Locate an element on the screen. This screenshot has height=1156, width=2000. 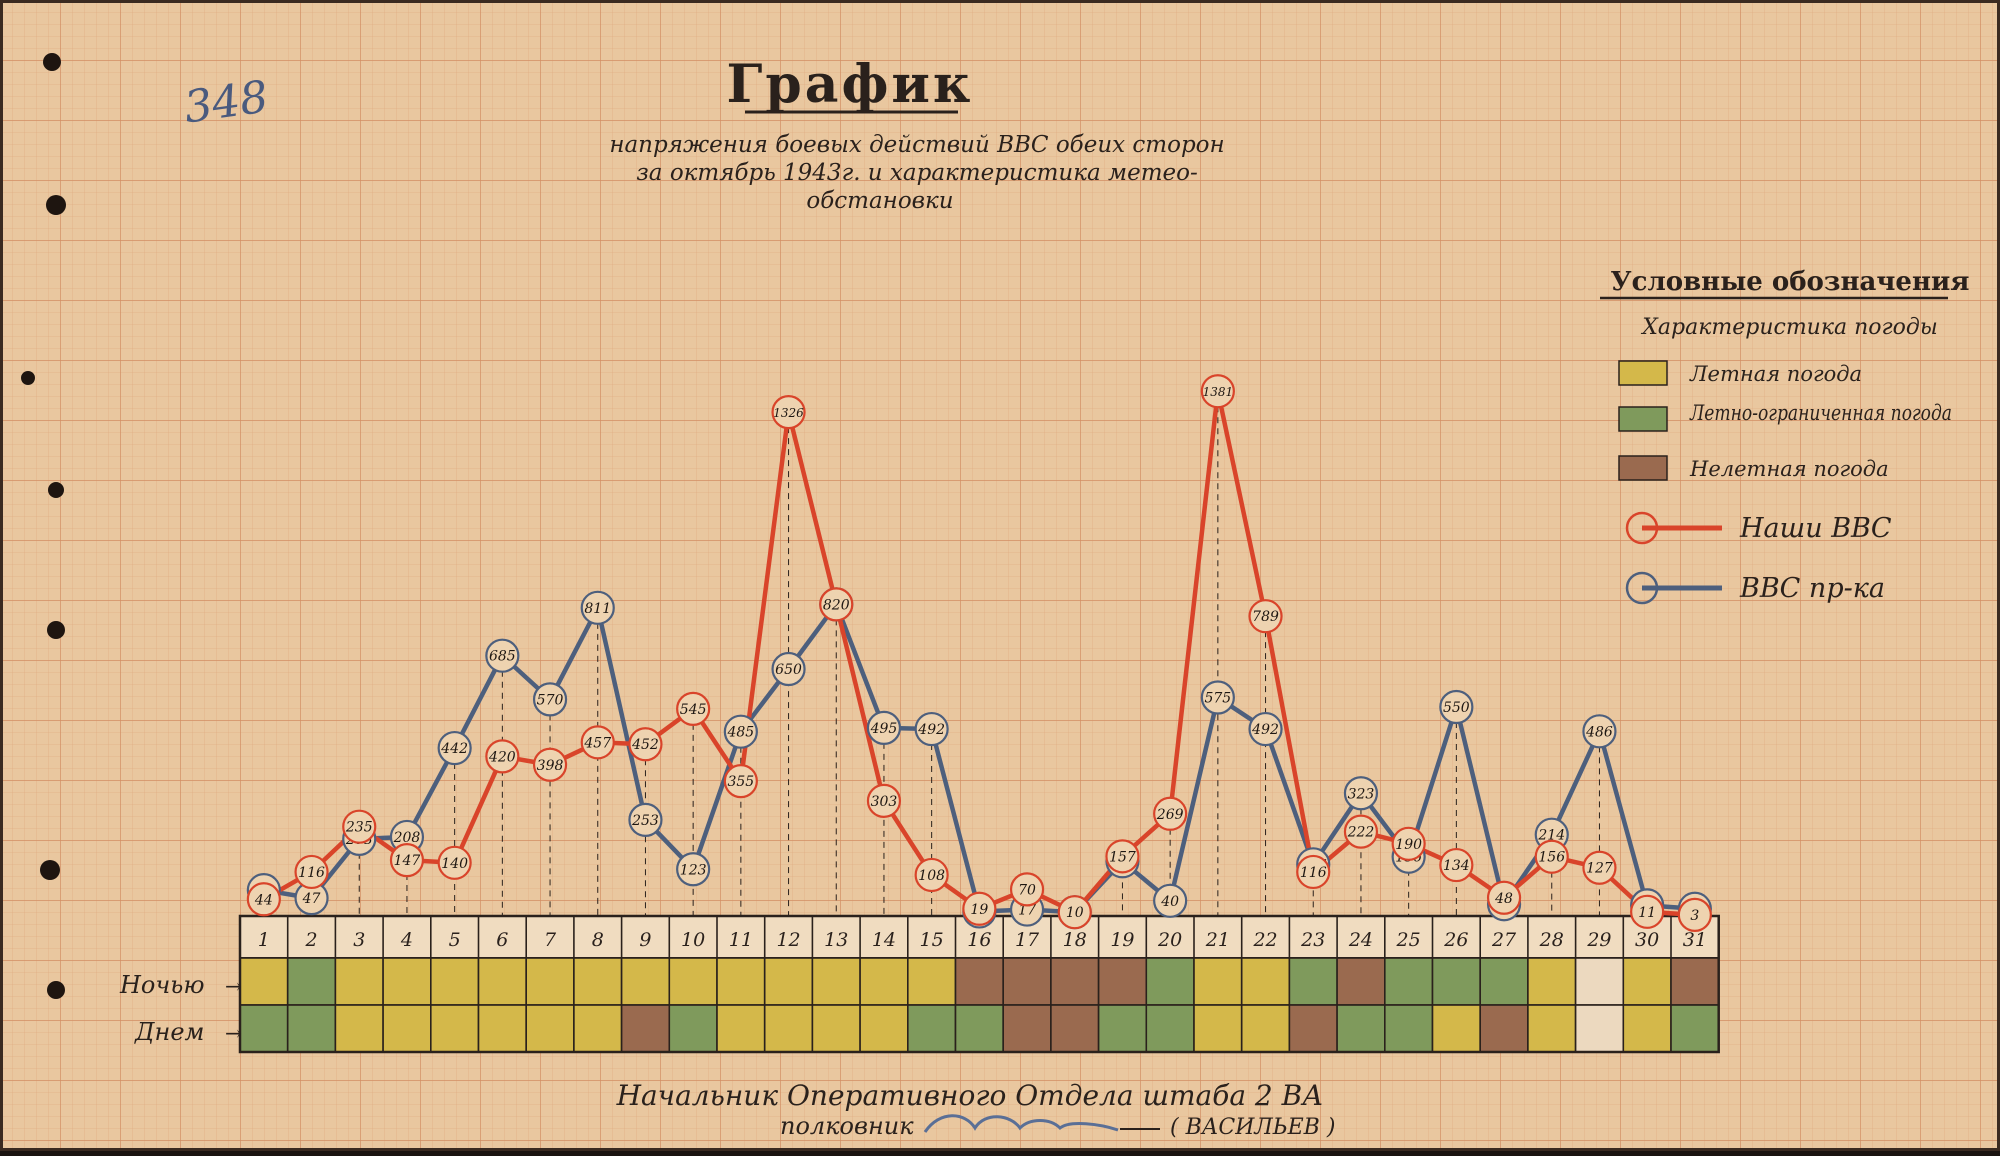
value-label-enemy-day-7: 570 is located at coordinates (550, 700).